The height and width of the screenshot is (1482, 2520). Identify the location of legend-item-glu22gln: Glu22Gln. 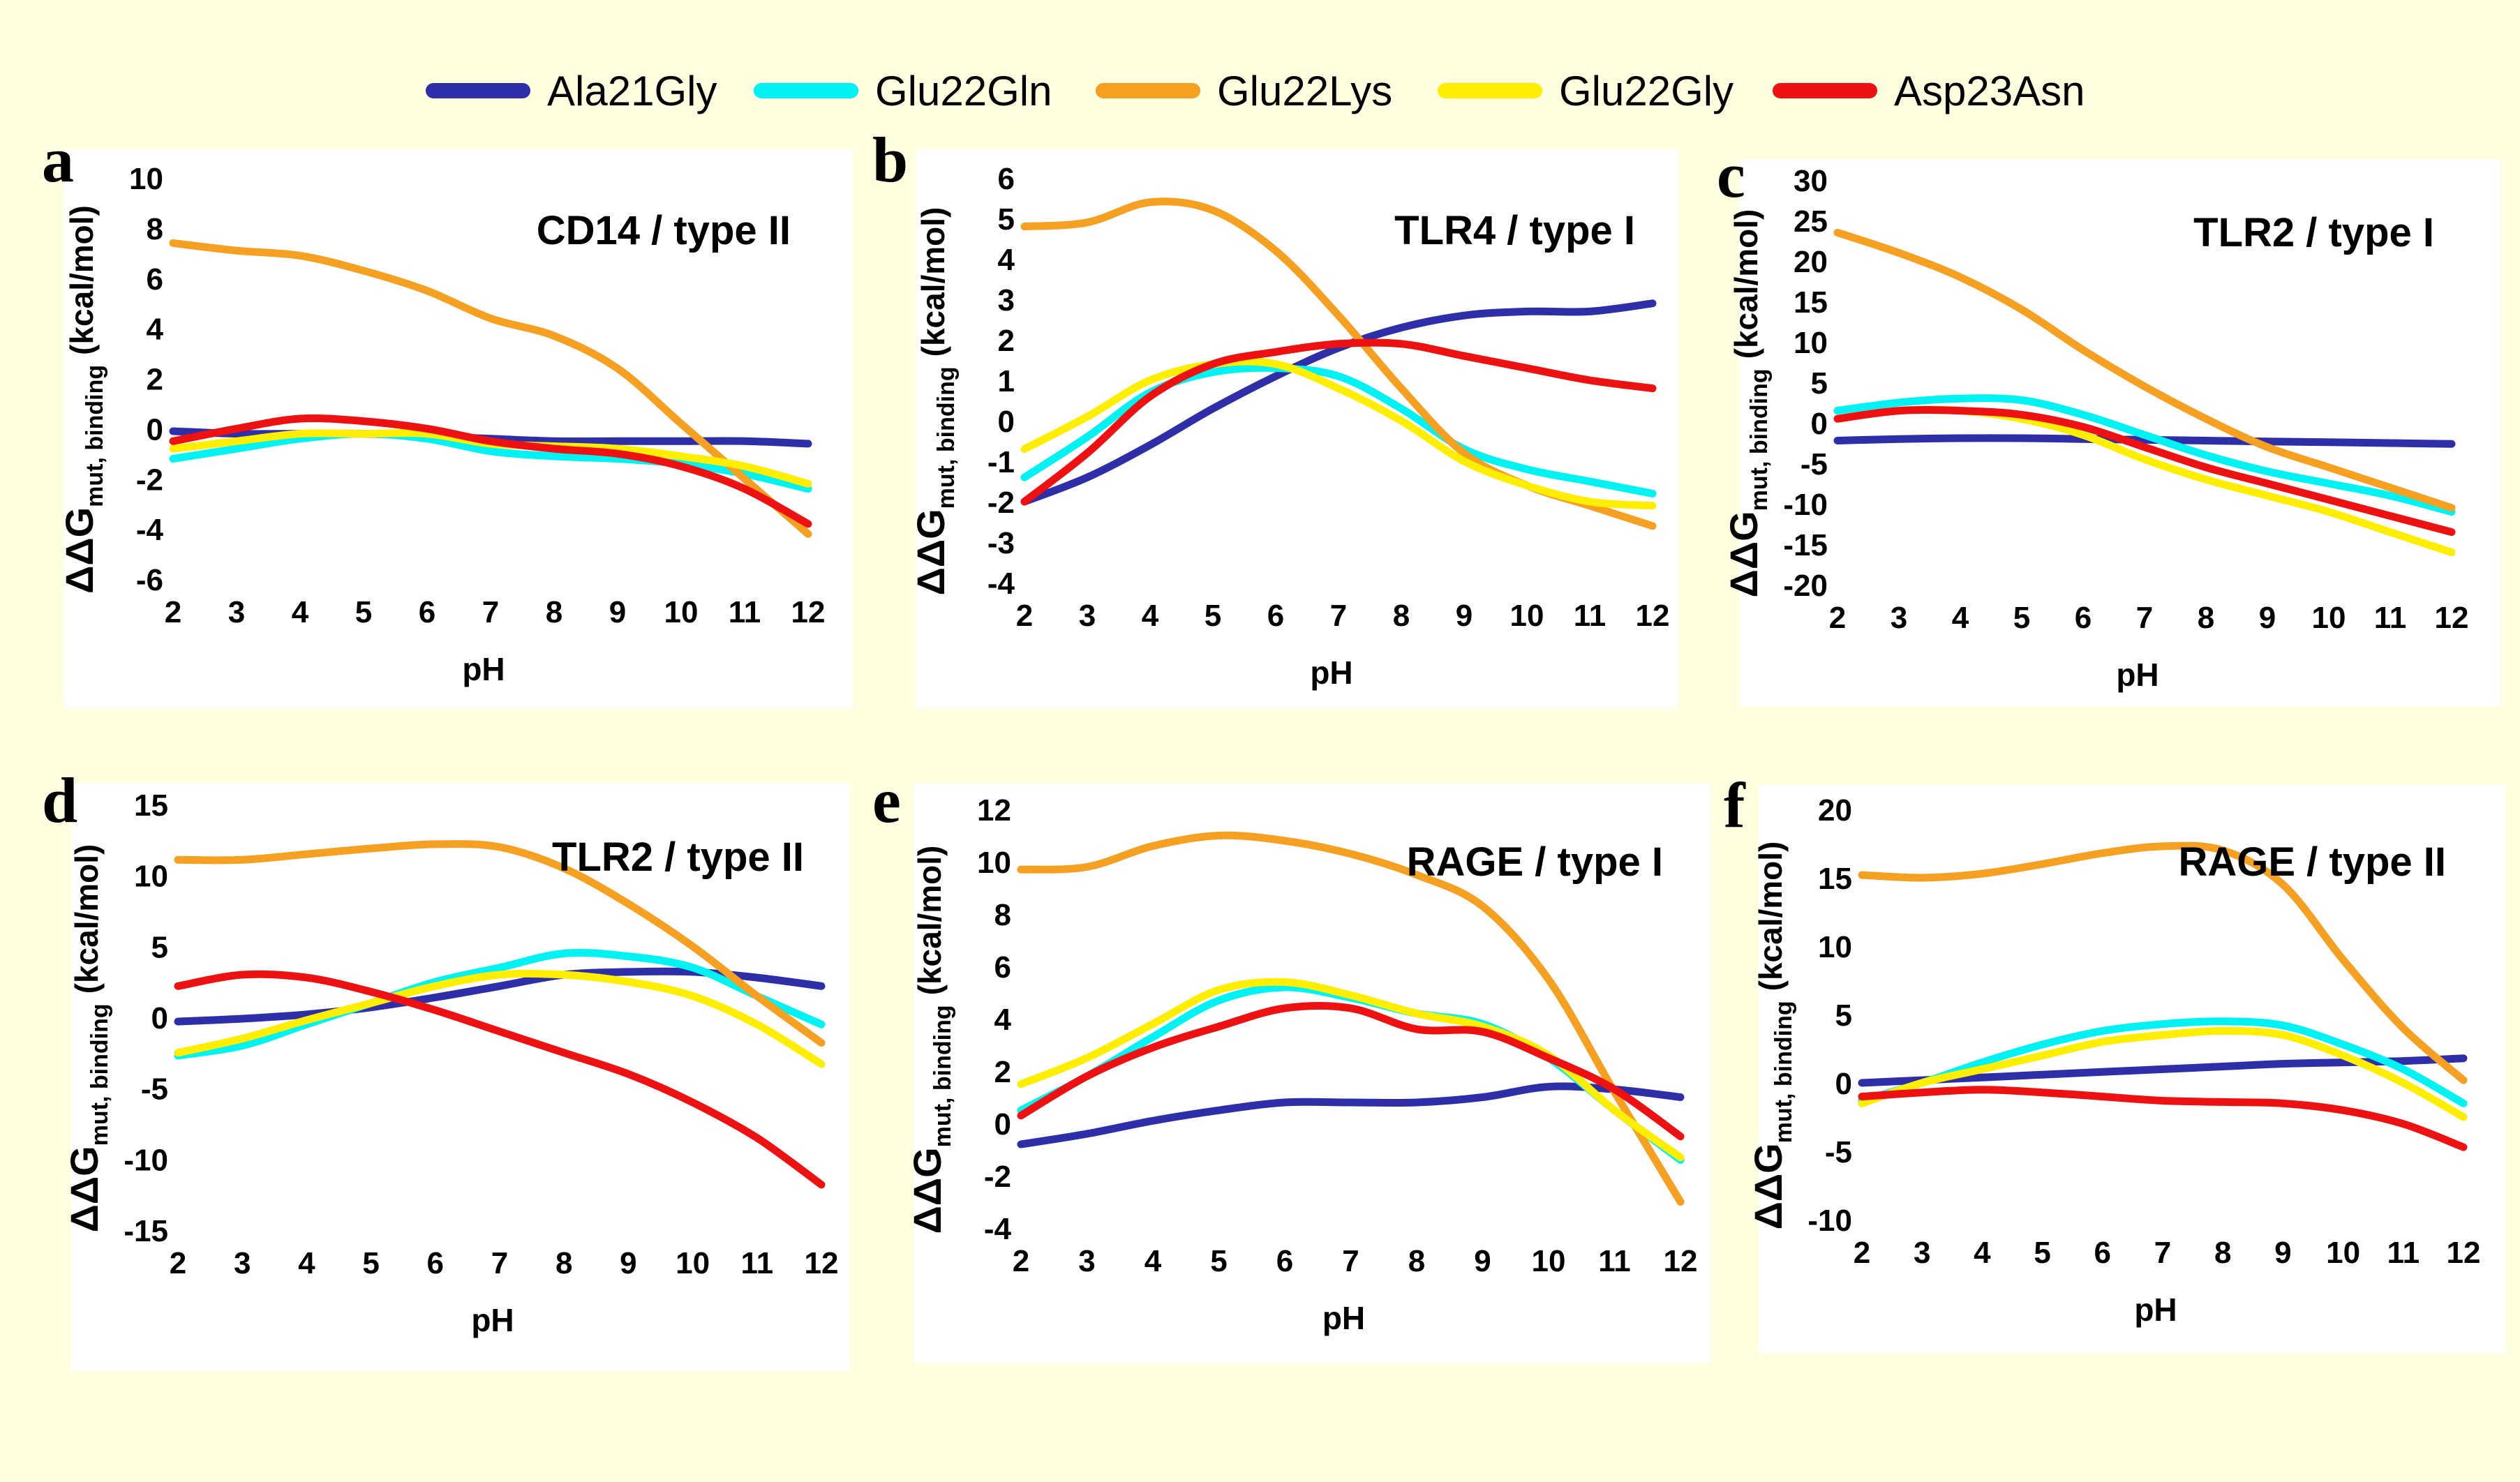
(903, 91).